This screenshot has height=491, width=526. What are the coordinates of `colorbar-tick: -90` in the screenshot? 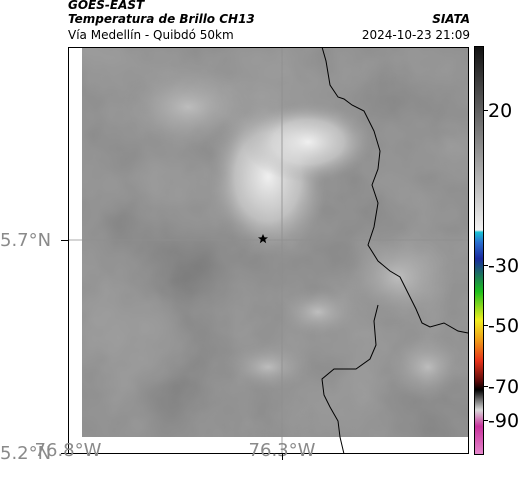 It's located at (505, 421).